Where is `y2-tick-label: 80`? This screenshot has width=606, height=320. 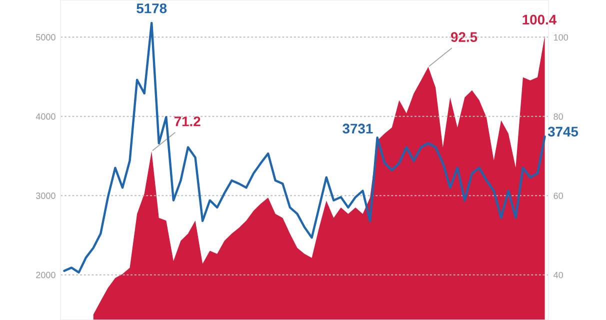
y2-tick-label: 80 is located at coordinates (558, 116).